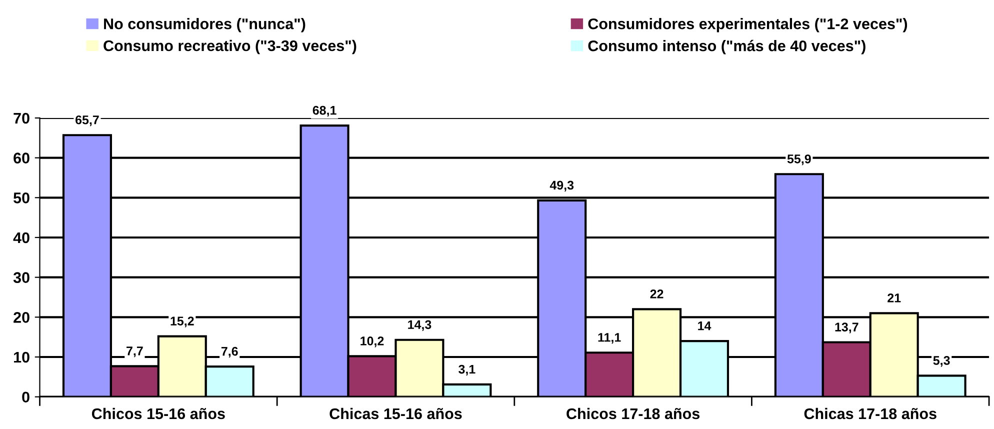 Image resolution: width=994 pixels, height=429 pixels. Describe the element at coordinates (21, 278) in the screenshot. I see `y-tick-label: 30` at that location.